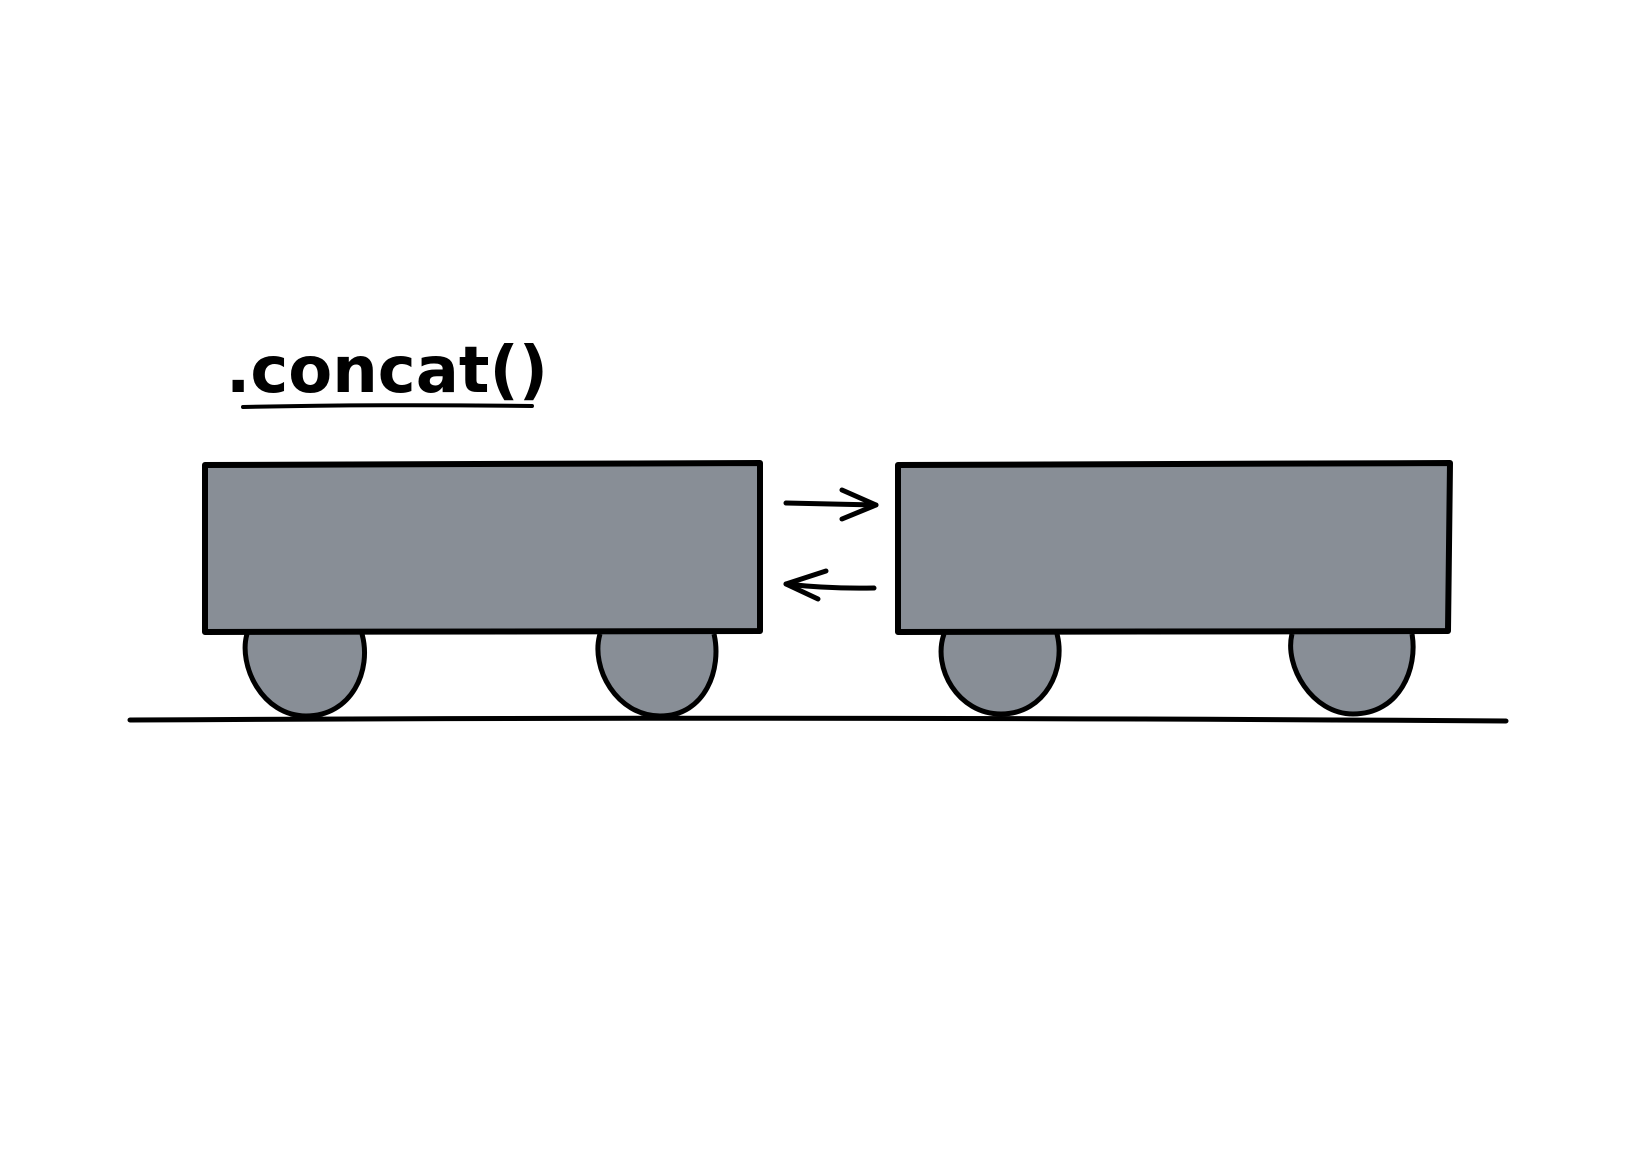 The image size is (1634, 1152). I want to click on diagram-title: .concat(), so click(387, 371).